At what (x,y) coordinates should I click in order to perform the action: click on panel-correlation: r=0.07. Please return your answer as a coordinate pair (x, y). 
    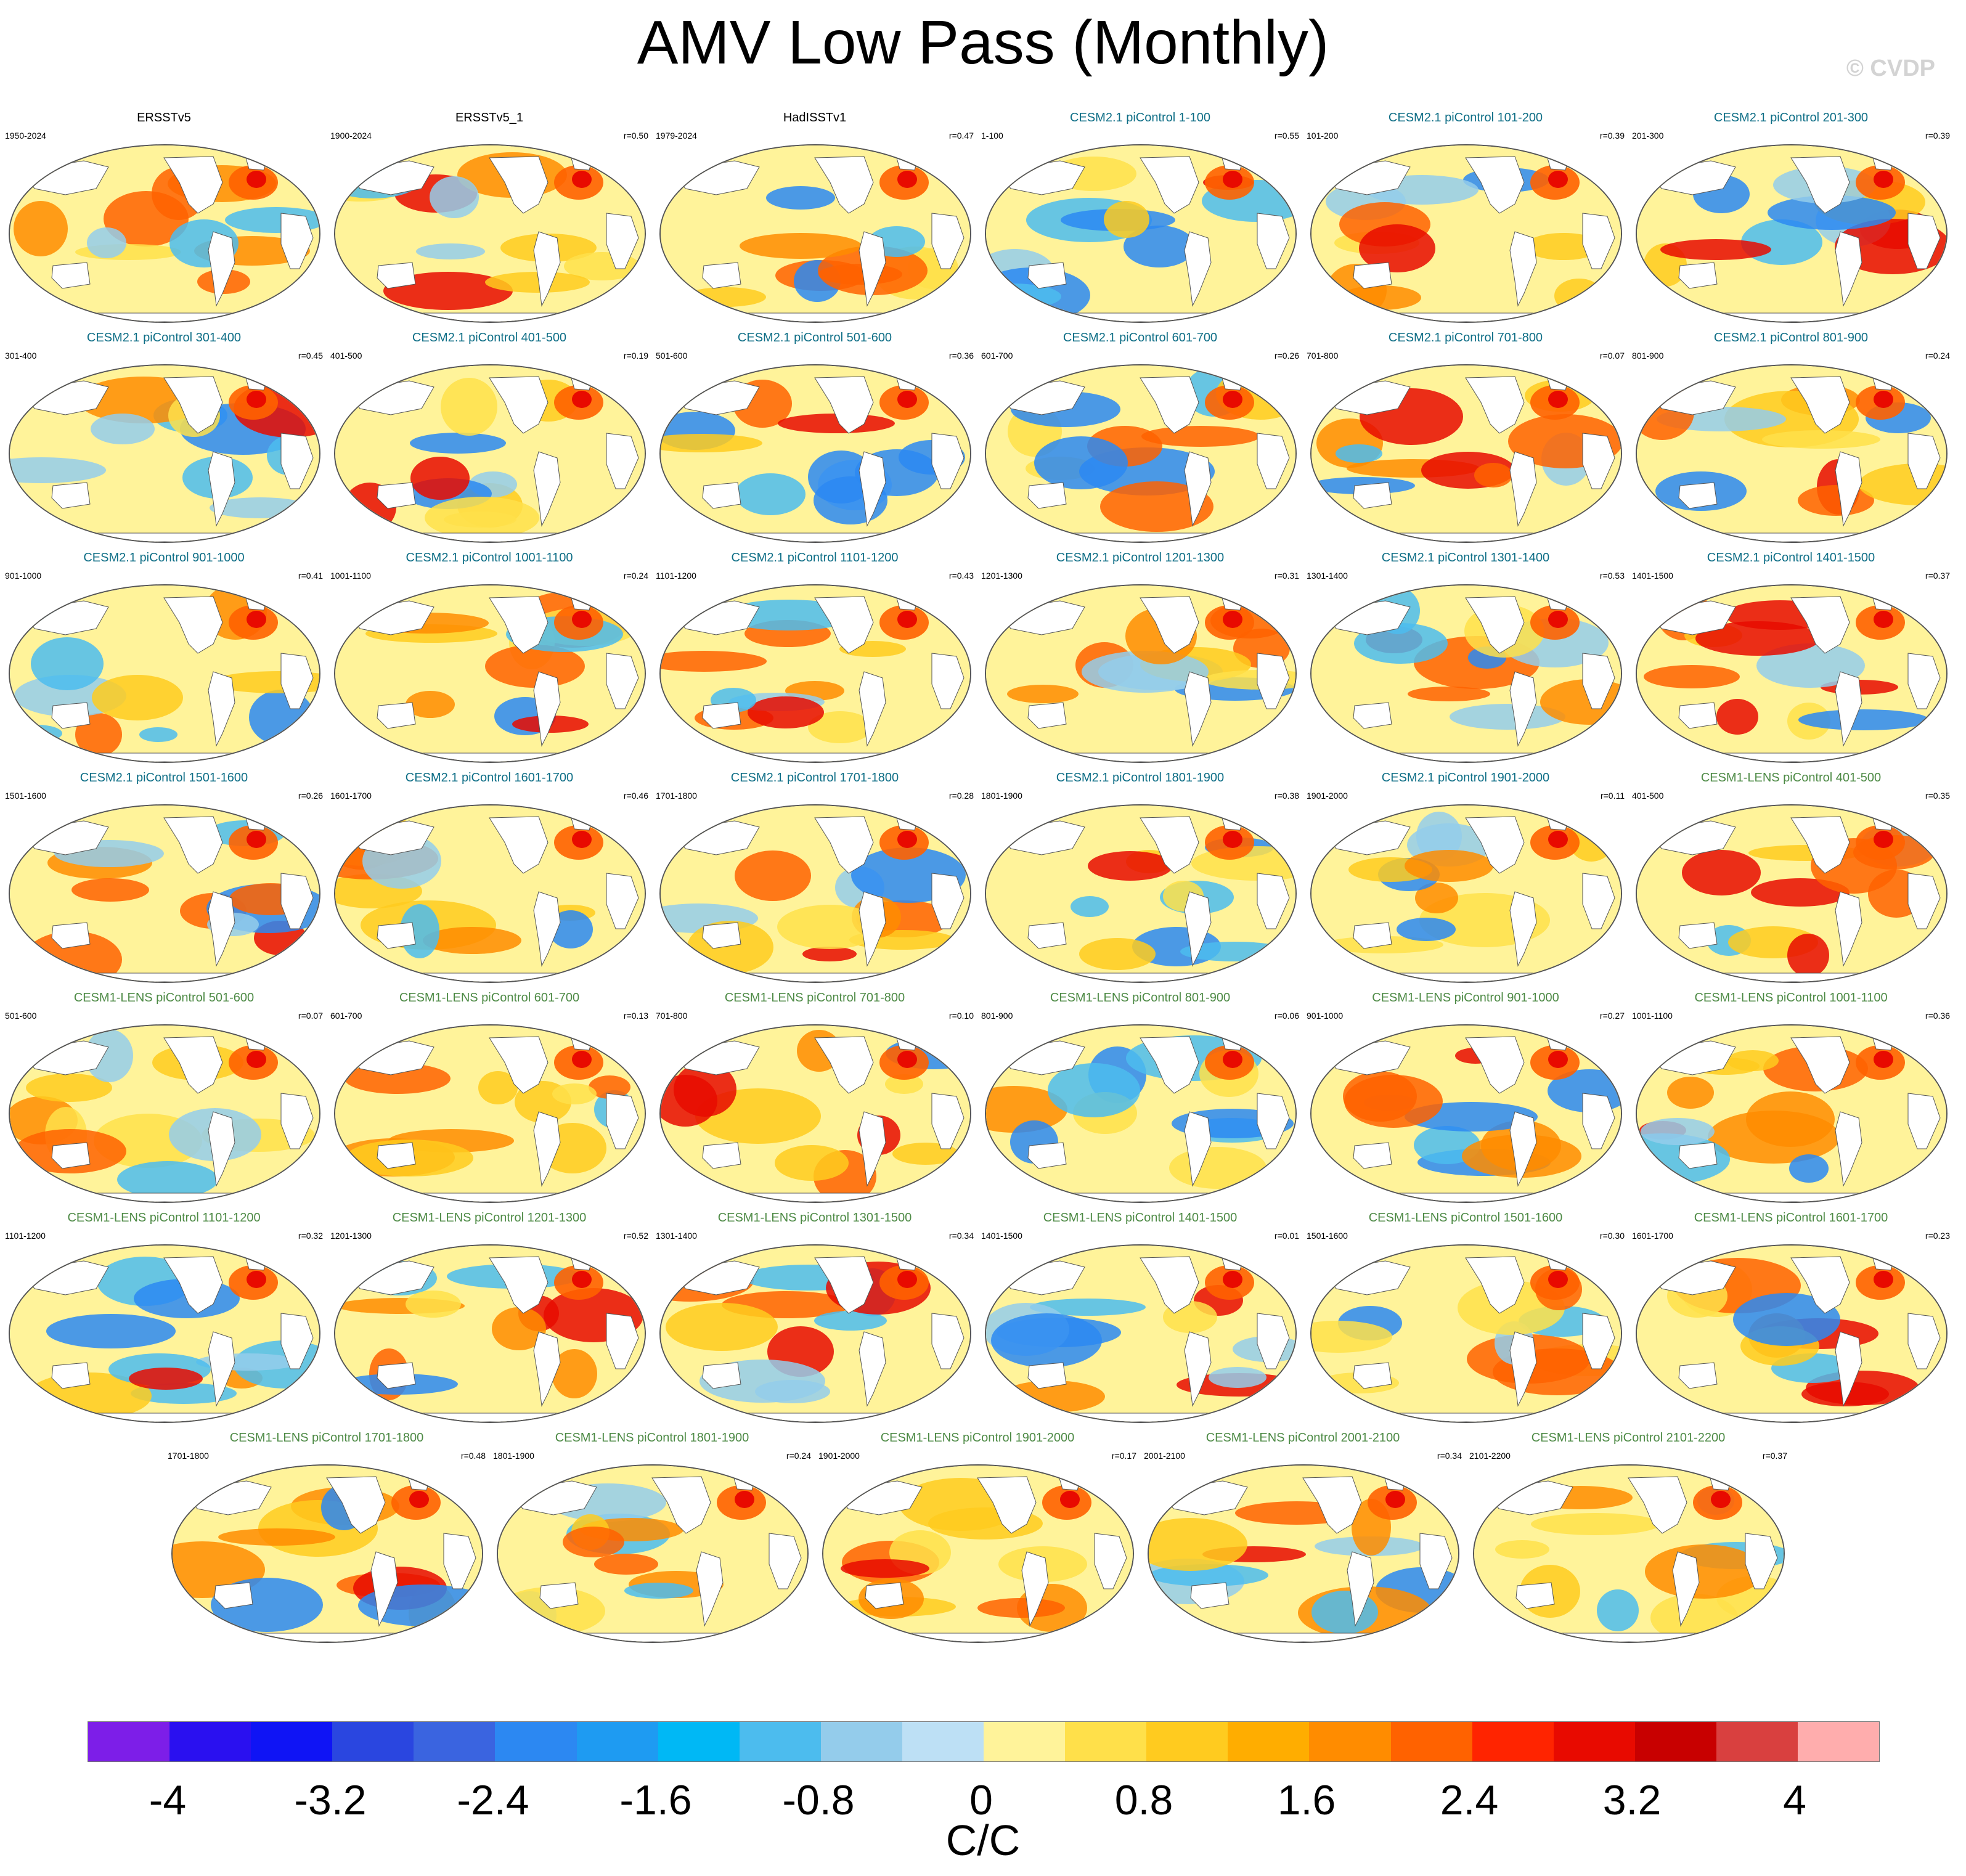
    Looking at the image, I should click on (1612, 356).